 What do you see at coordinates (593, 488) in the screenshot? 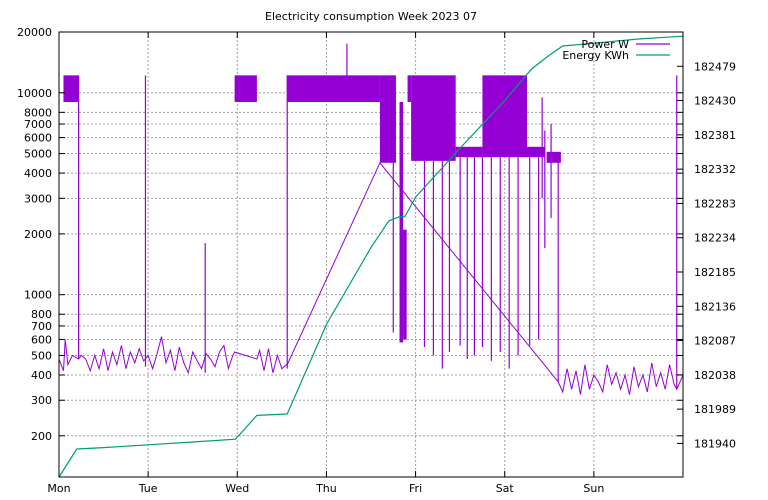
I see `x-tick-label: Sun` at bounding box center [593, 488].